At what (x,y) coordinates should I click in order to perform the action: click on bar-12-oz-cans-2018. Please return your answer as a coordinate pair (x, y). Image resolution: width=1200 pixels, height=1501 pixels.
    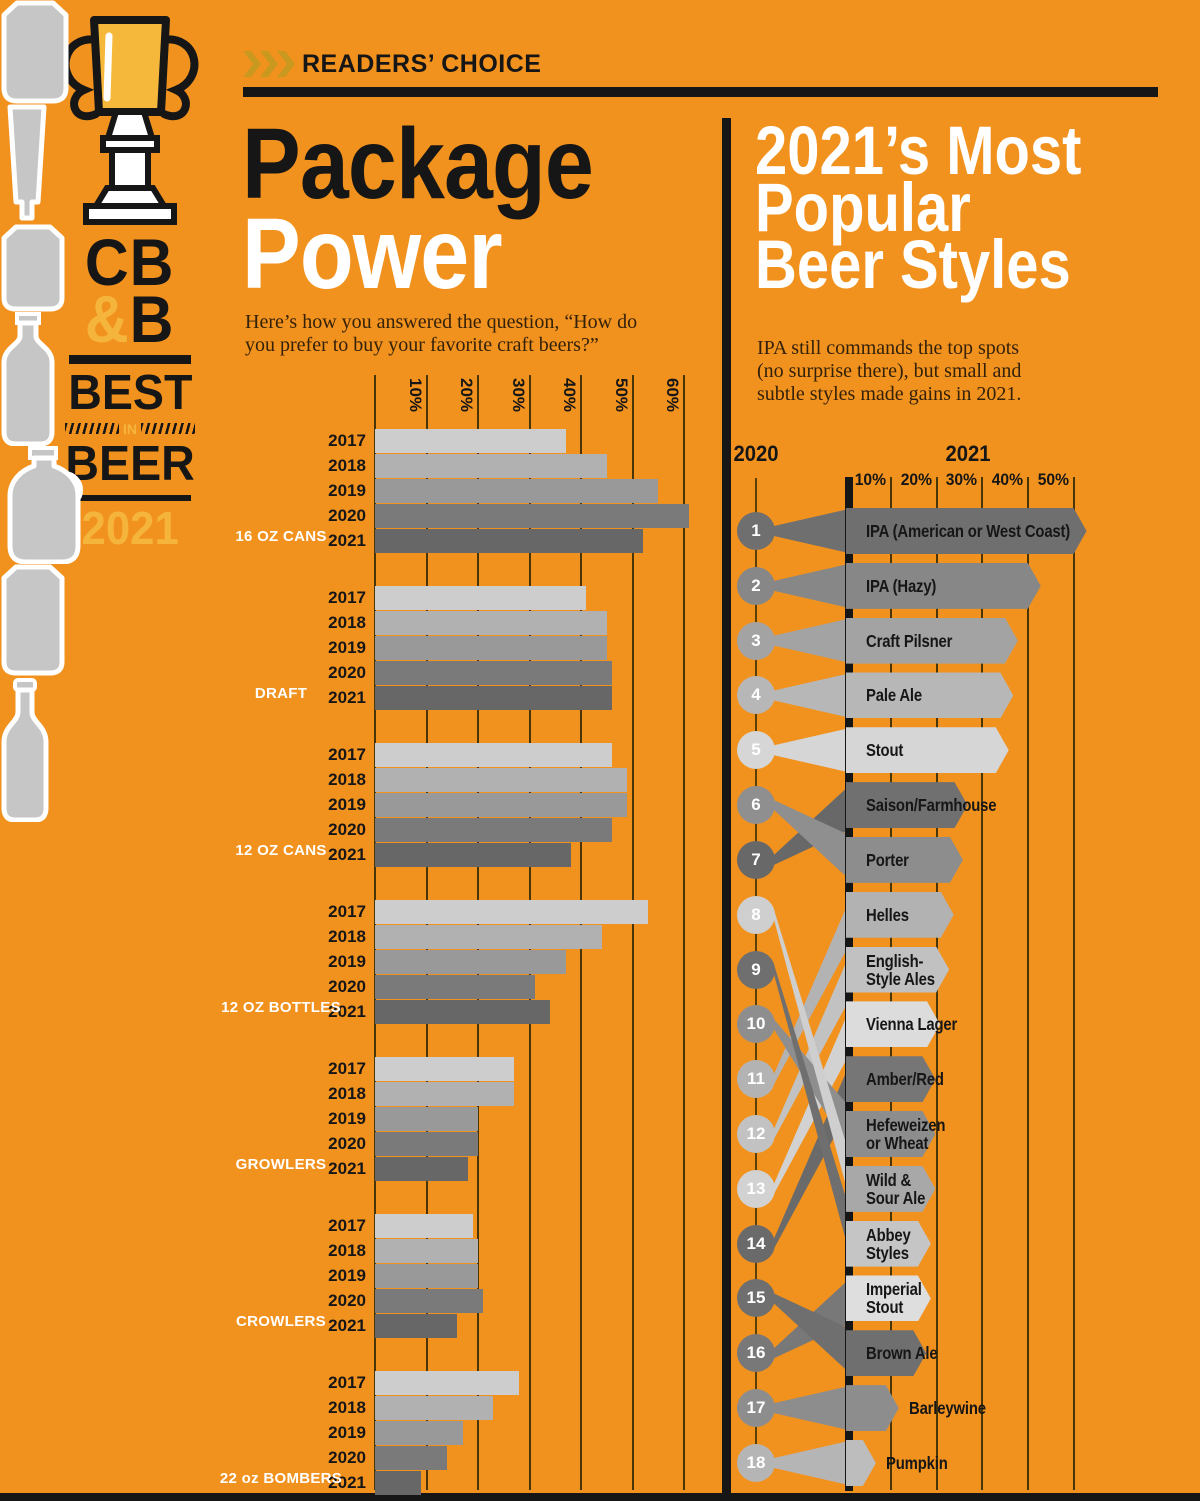
    Looking at the image, I should click on (501, 779).